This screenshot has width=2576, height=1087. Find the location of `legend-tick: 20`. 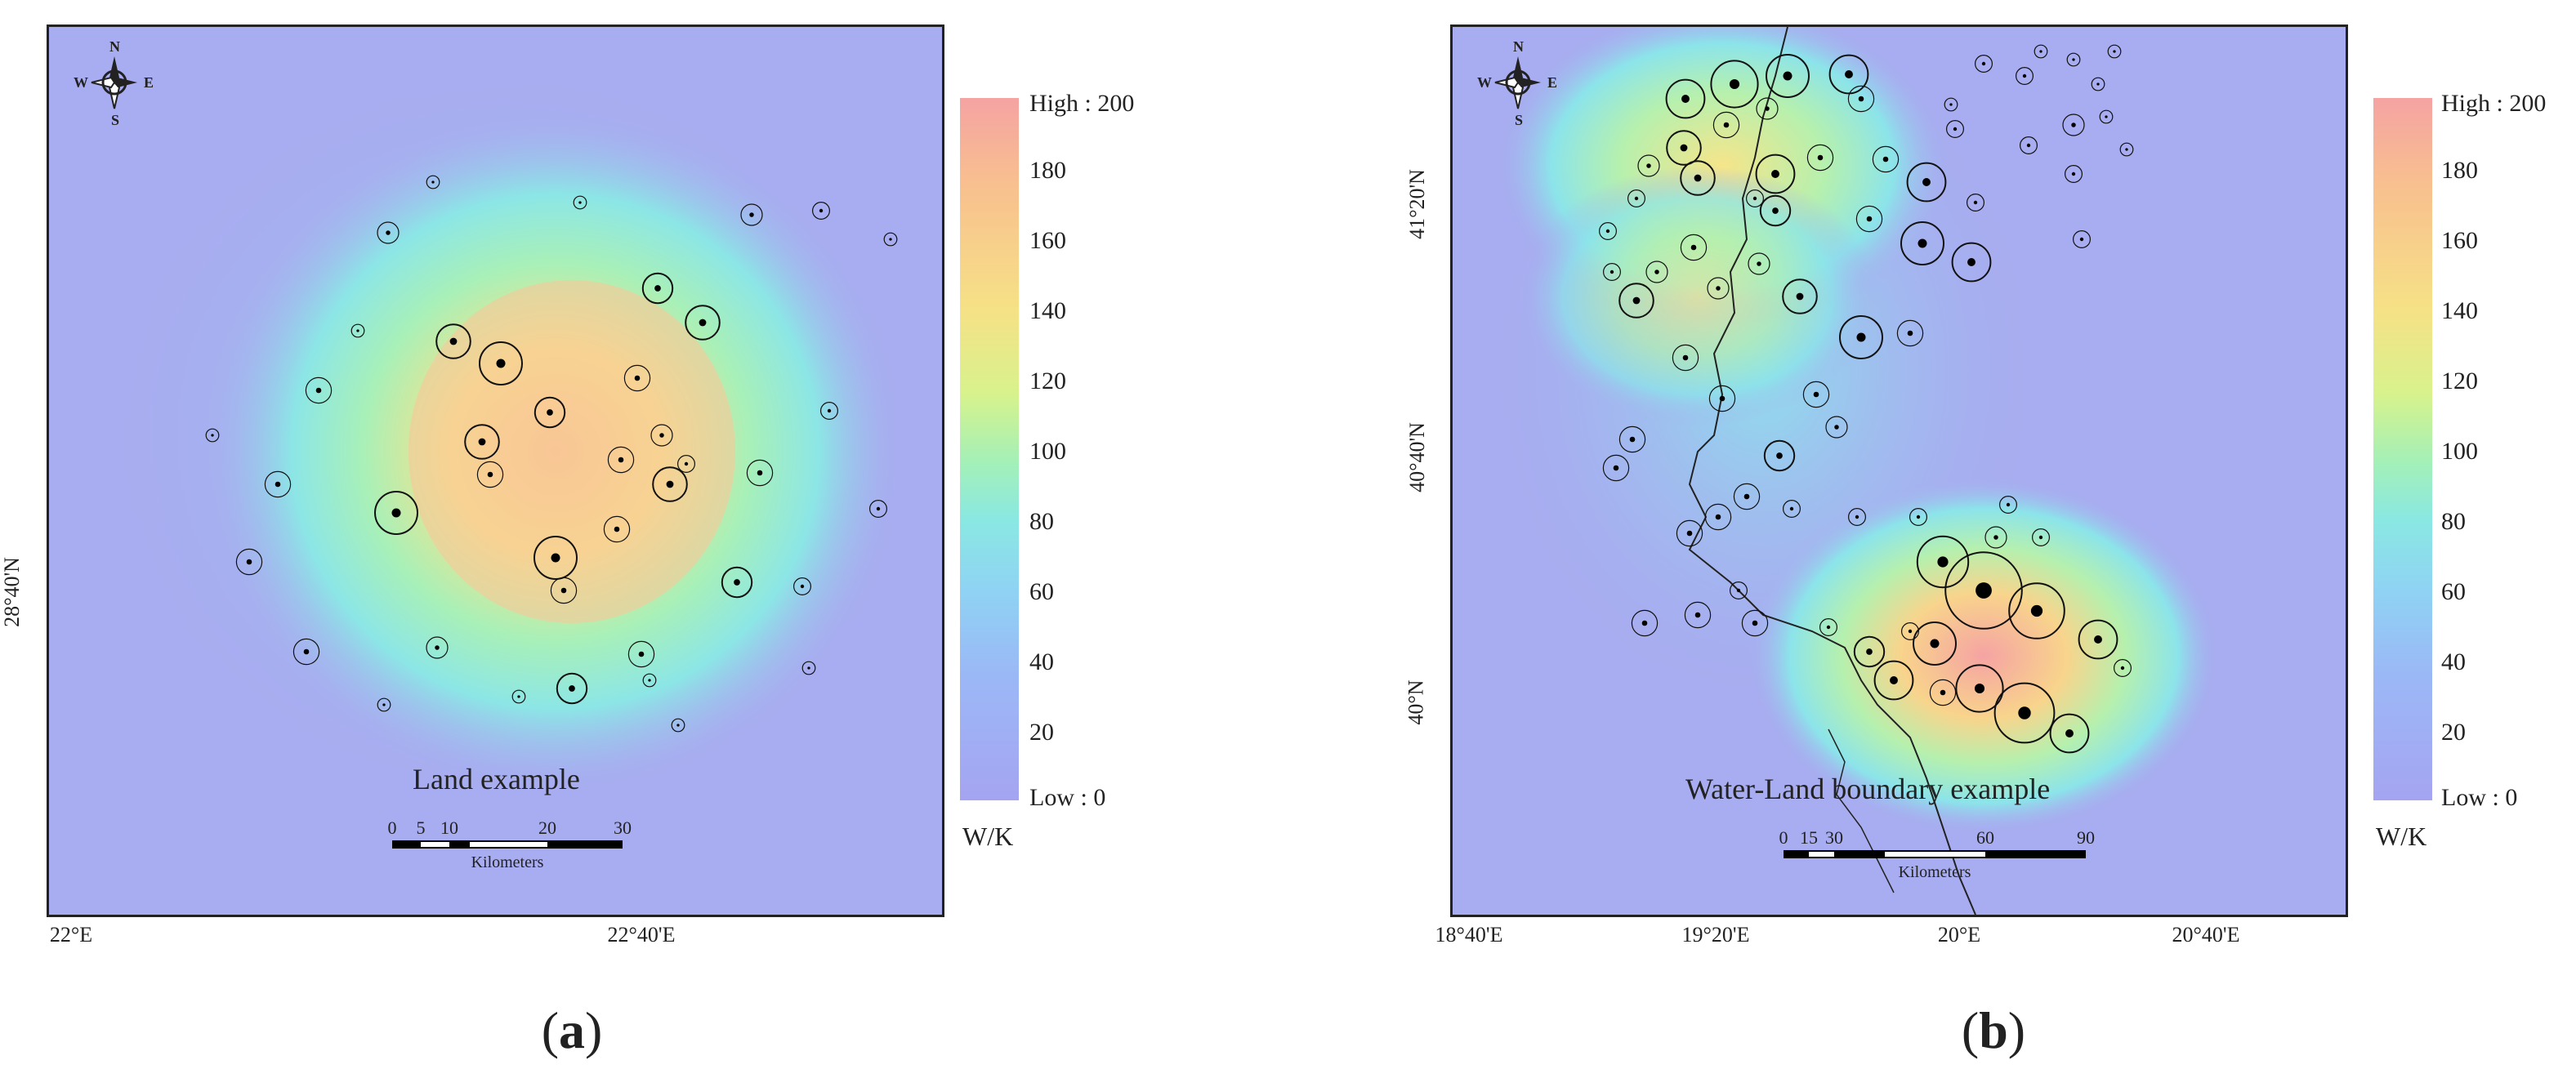

legend-tick: 20 is located at coordinates (2454, 732).